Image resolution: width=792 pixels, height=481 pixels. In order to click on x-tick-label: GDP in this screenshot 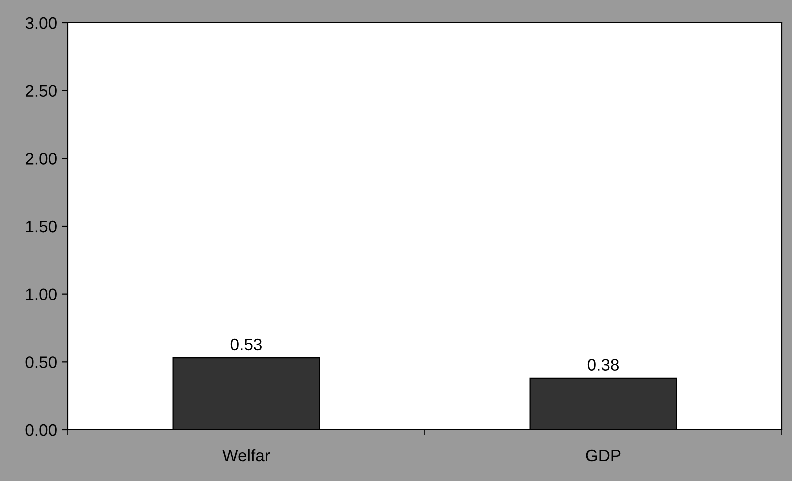, I will do `click(603, 456)`.